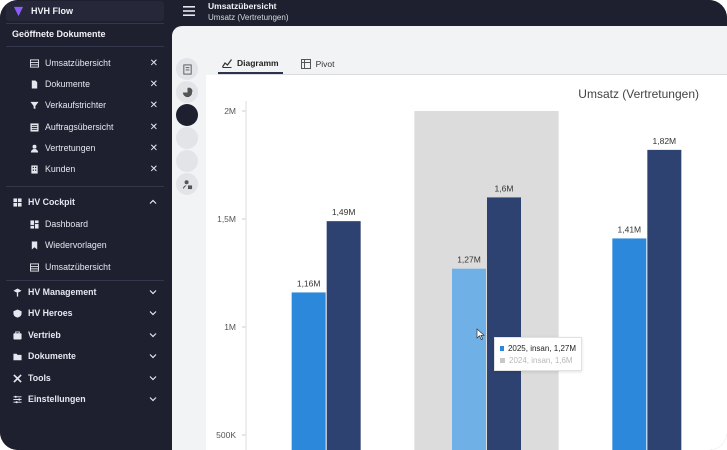 The width and height of the screenshot is (727, 450). Describe the element at coordinates (17, 399) in the screenshot. I see `settings-icon` at that location.